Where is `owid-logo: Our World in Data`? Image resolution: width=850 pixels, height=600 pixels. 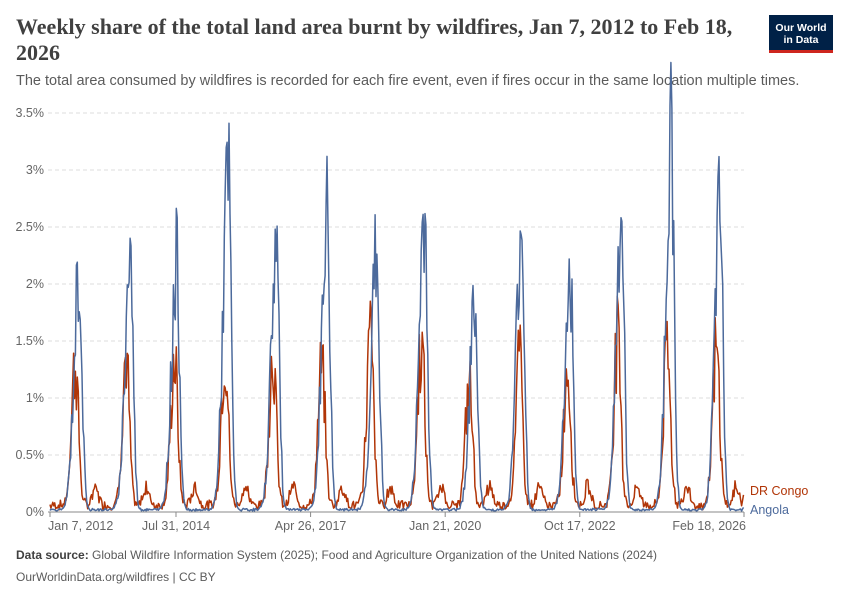 owid-logo: Our World in Data is located at coordinates (801, 34).